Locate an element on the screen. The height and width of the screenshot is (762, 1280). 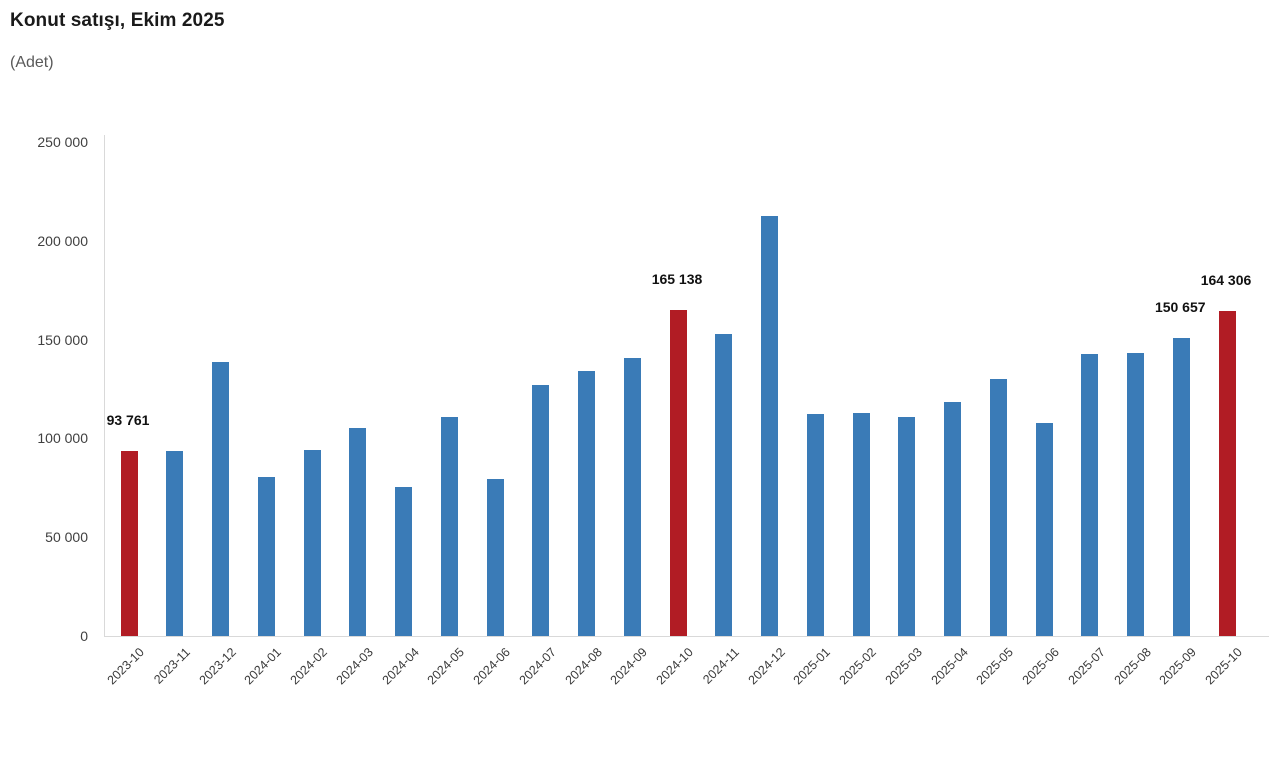
y-tick-label-250000: 250 000 is located at coordinates (62, 142).